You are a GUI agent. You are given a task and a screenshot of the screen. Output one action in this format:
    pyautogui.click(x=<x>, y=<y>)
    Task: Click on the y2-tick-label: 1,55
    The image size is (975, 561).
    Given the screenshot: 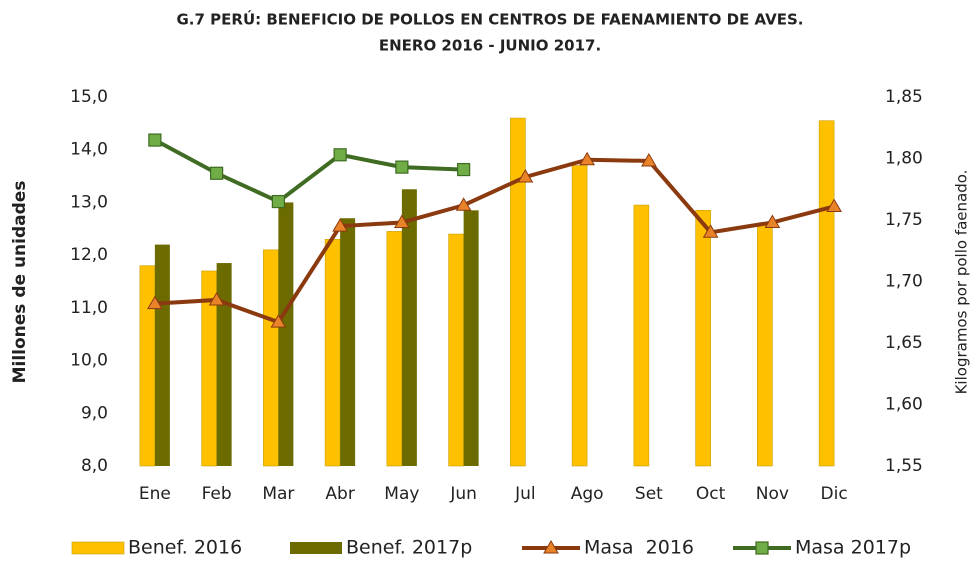 What is the action you would take?
    pyautogui.click(x=904, y=466)
    